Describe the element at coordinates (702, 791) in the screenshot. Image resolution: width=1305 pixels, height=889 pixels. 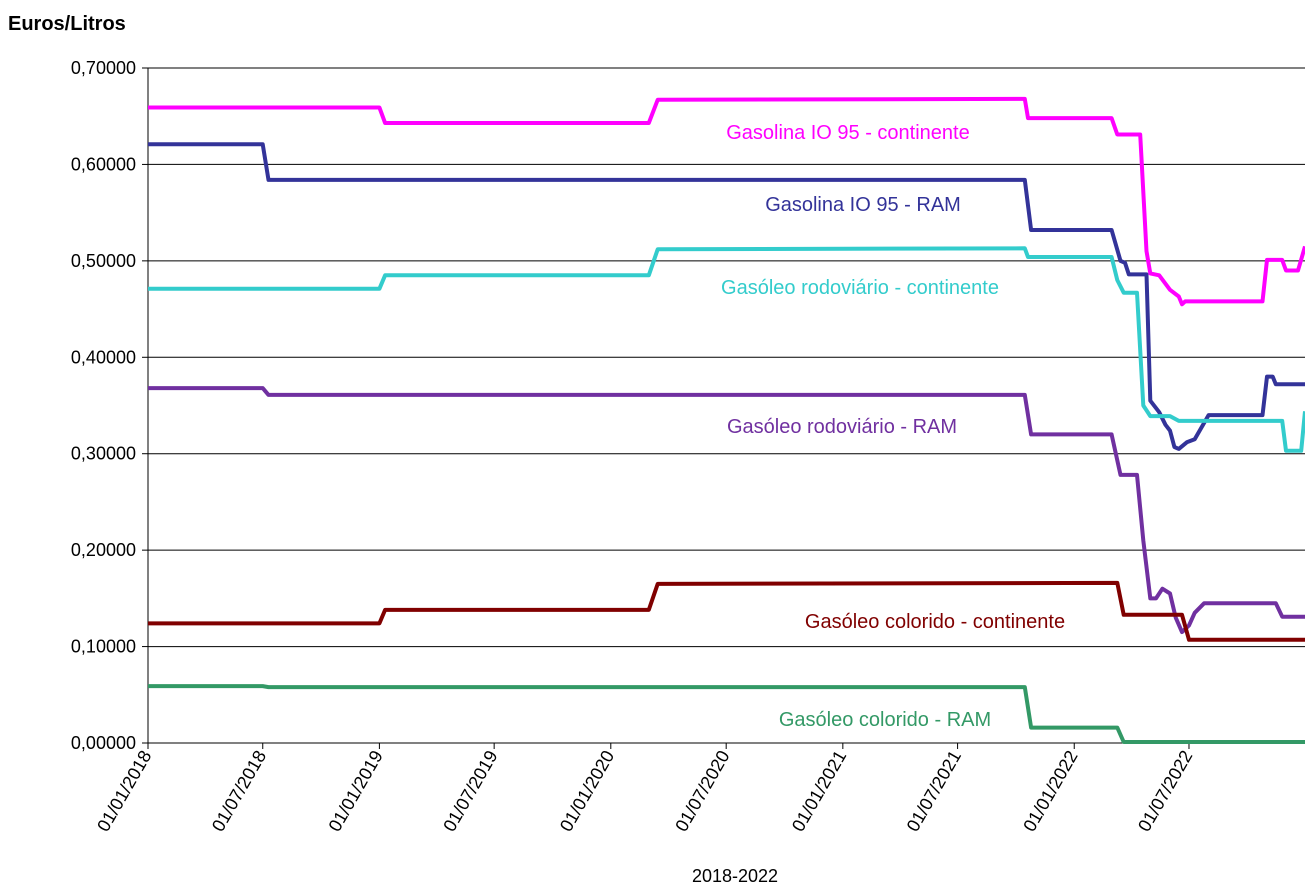
I see `x-tick-label: 01/07/2020` at that location.